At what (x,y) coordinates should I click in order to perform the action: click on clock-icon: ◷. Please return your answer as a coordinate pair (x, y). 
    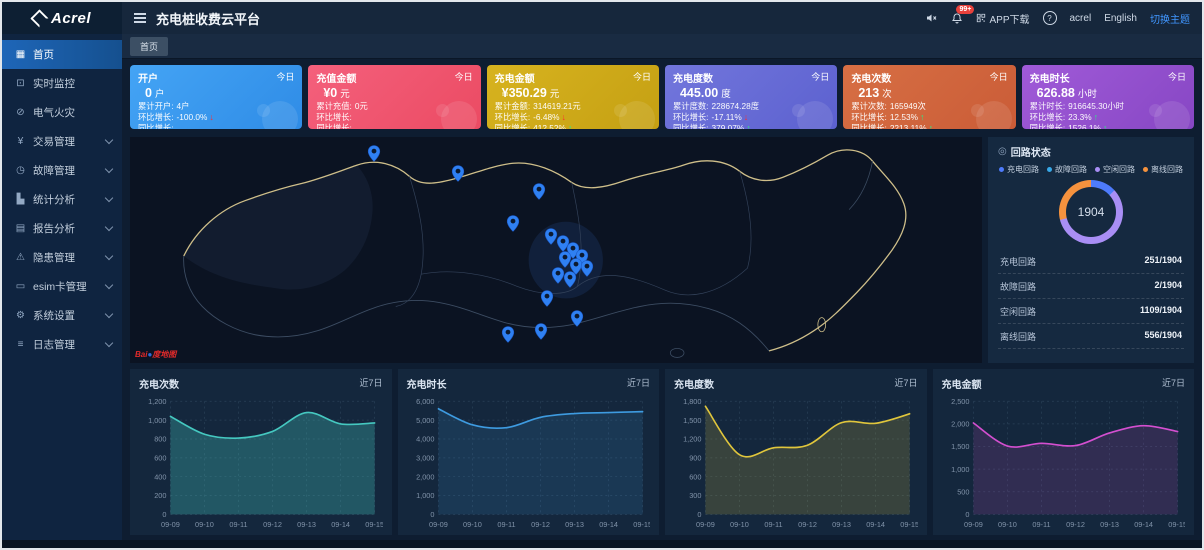
    Looking at the image, I should click on (20, 170).